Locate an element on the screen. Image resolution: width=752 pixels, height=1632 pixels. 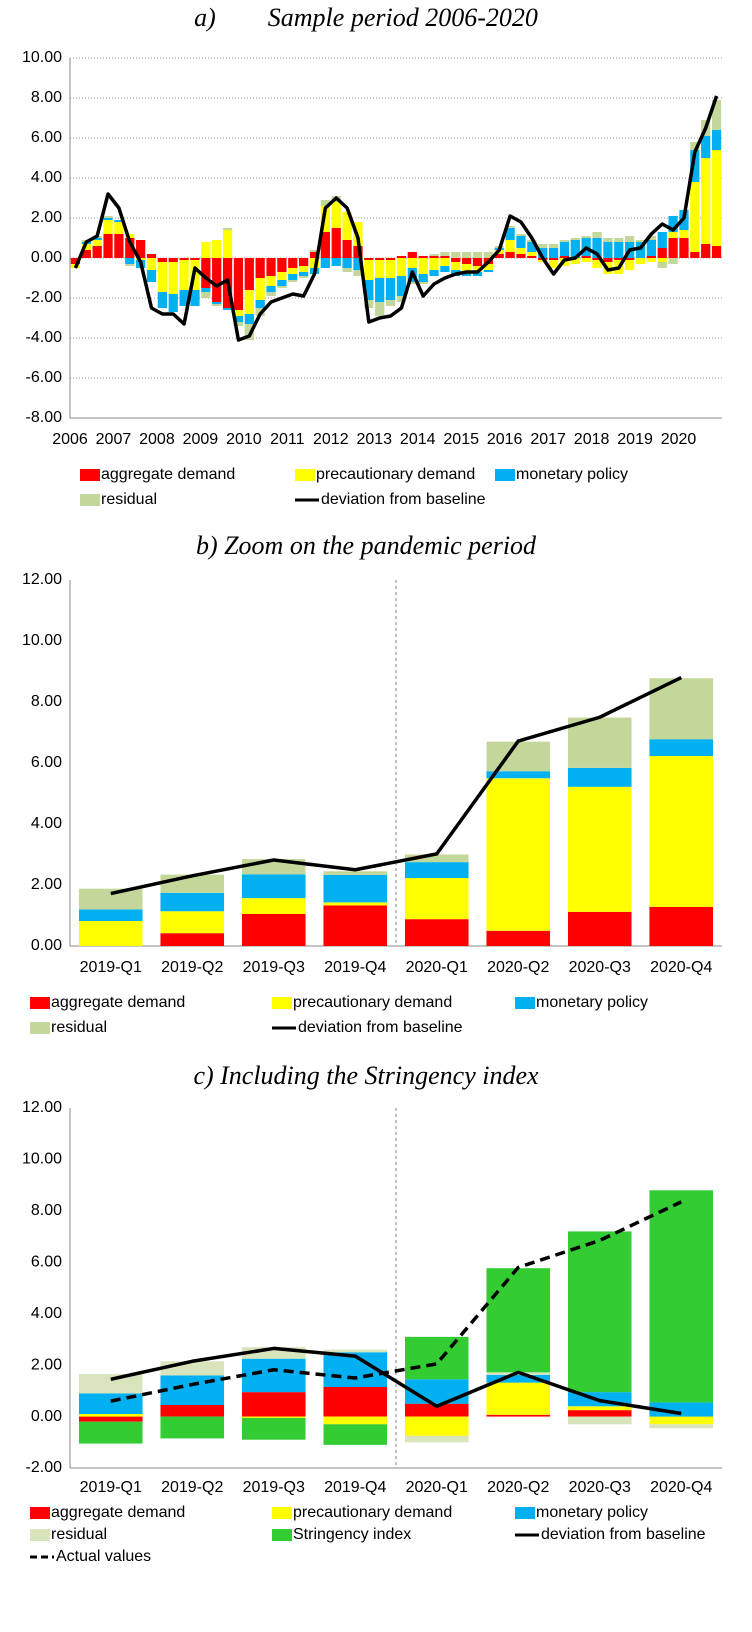
x-tick-label: 2008 is located at coordinates (157, 439).